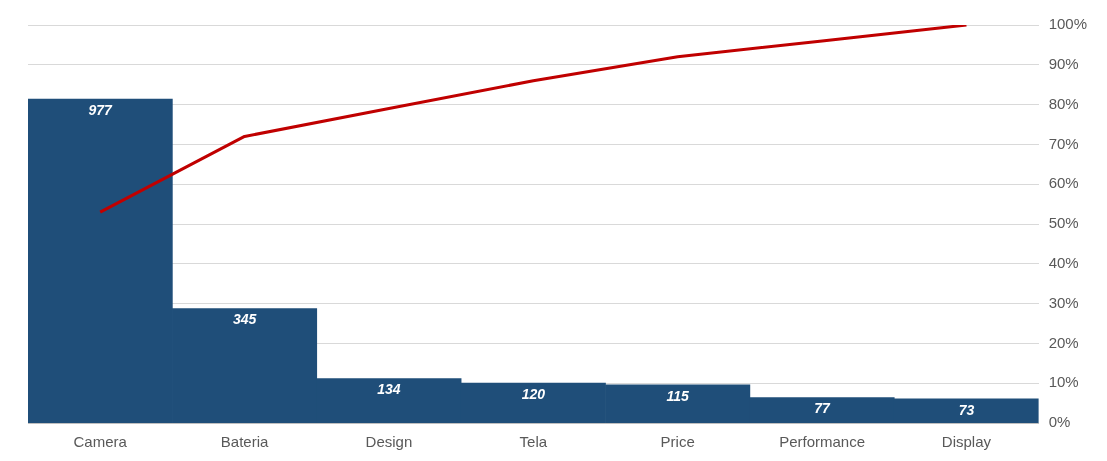  What do you see at coordinates (1059, 422) in the screenshot?
I see `y2-tick-label: 0%` at bounding box center [1059, 422].